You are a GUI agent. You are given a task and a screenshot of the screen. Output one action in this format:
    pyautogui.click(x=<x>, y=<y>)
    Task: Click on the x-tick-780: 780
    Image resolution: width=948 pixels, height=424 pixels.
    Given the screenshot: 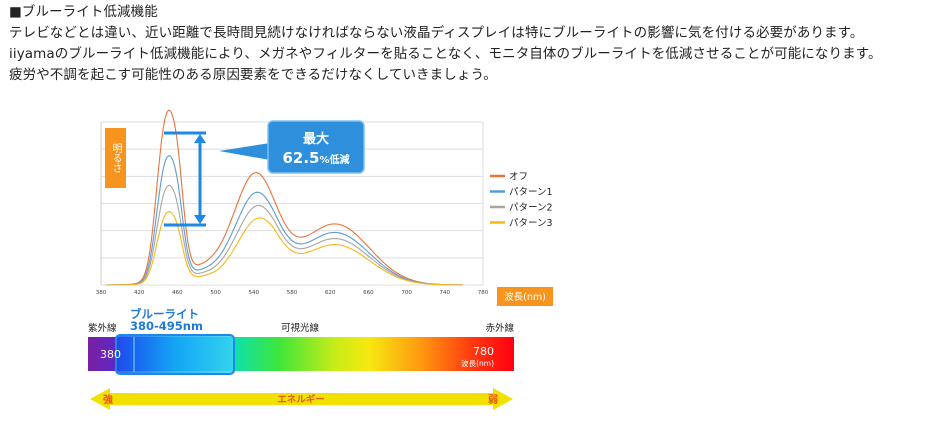 What is the action you would take?
    pyautogui.click(x=483, y=293)
    